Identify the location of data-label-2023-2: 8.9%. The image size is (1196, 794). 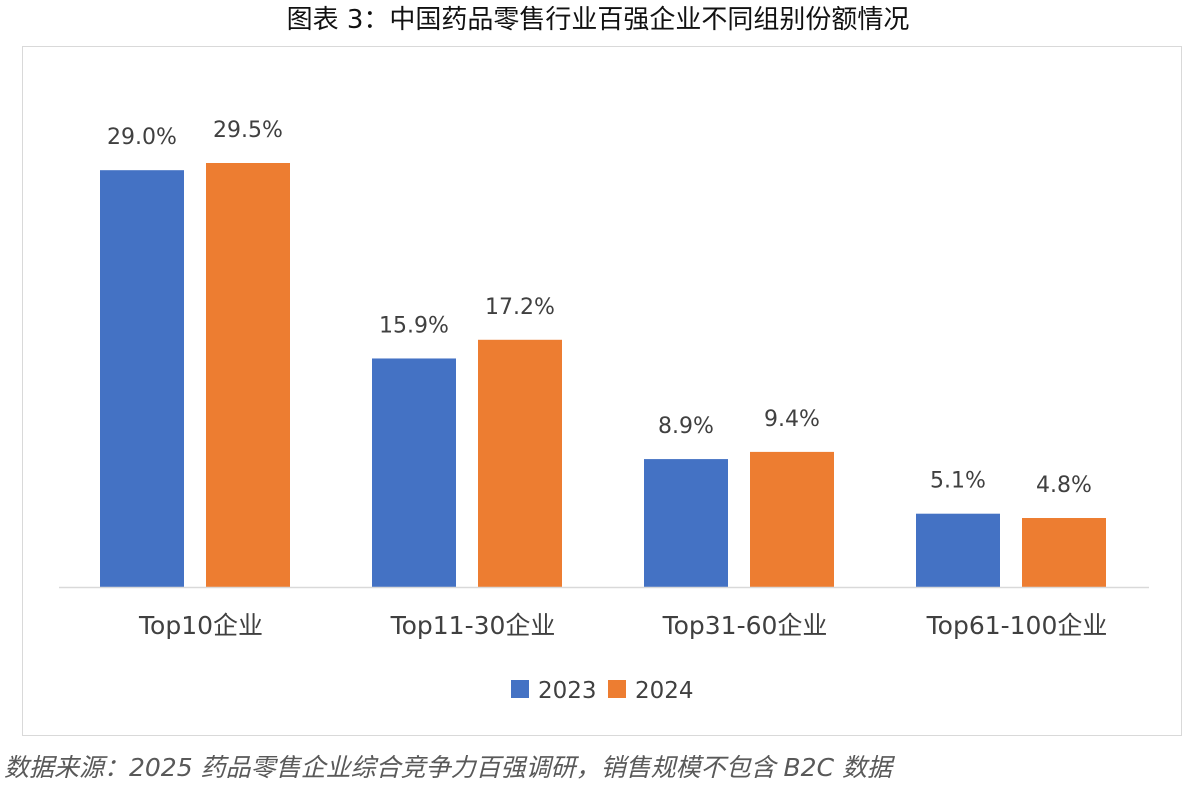
(686, 426).